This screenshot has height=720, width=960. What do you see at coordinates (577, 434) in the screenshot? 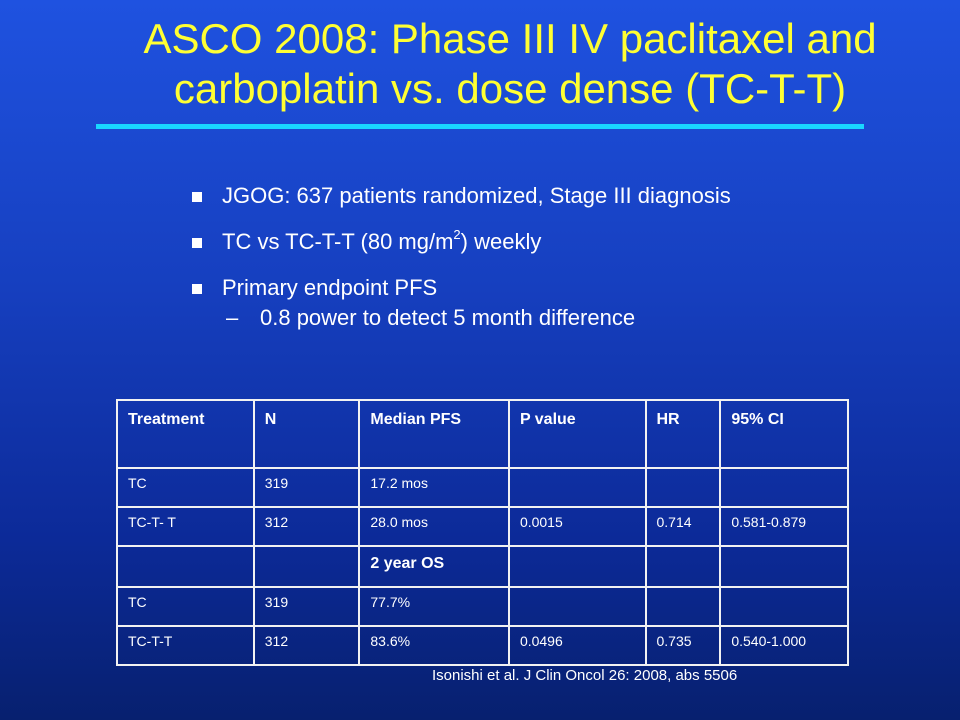
I see `header-p-value: P value` at bounding box center [577, 434].